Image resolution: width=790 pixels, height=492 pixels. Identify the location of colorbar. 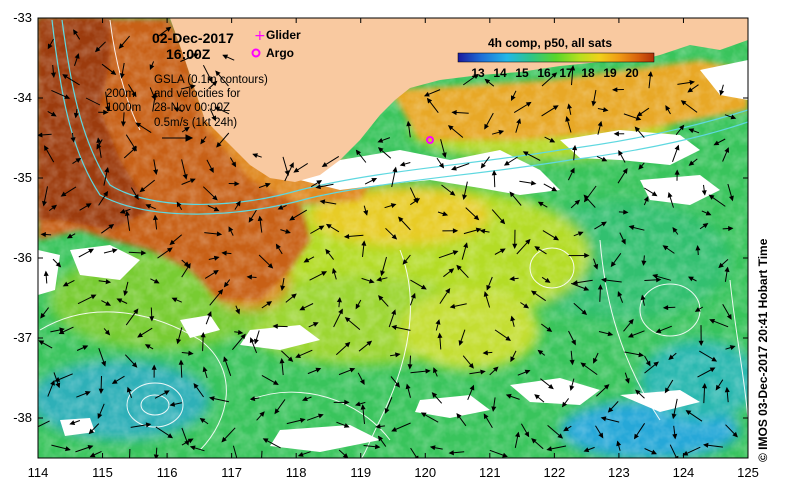
(556, 57).